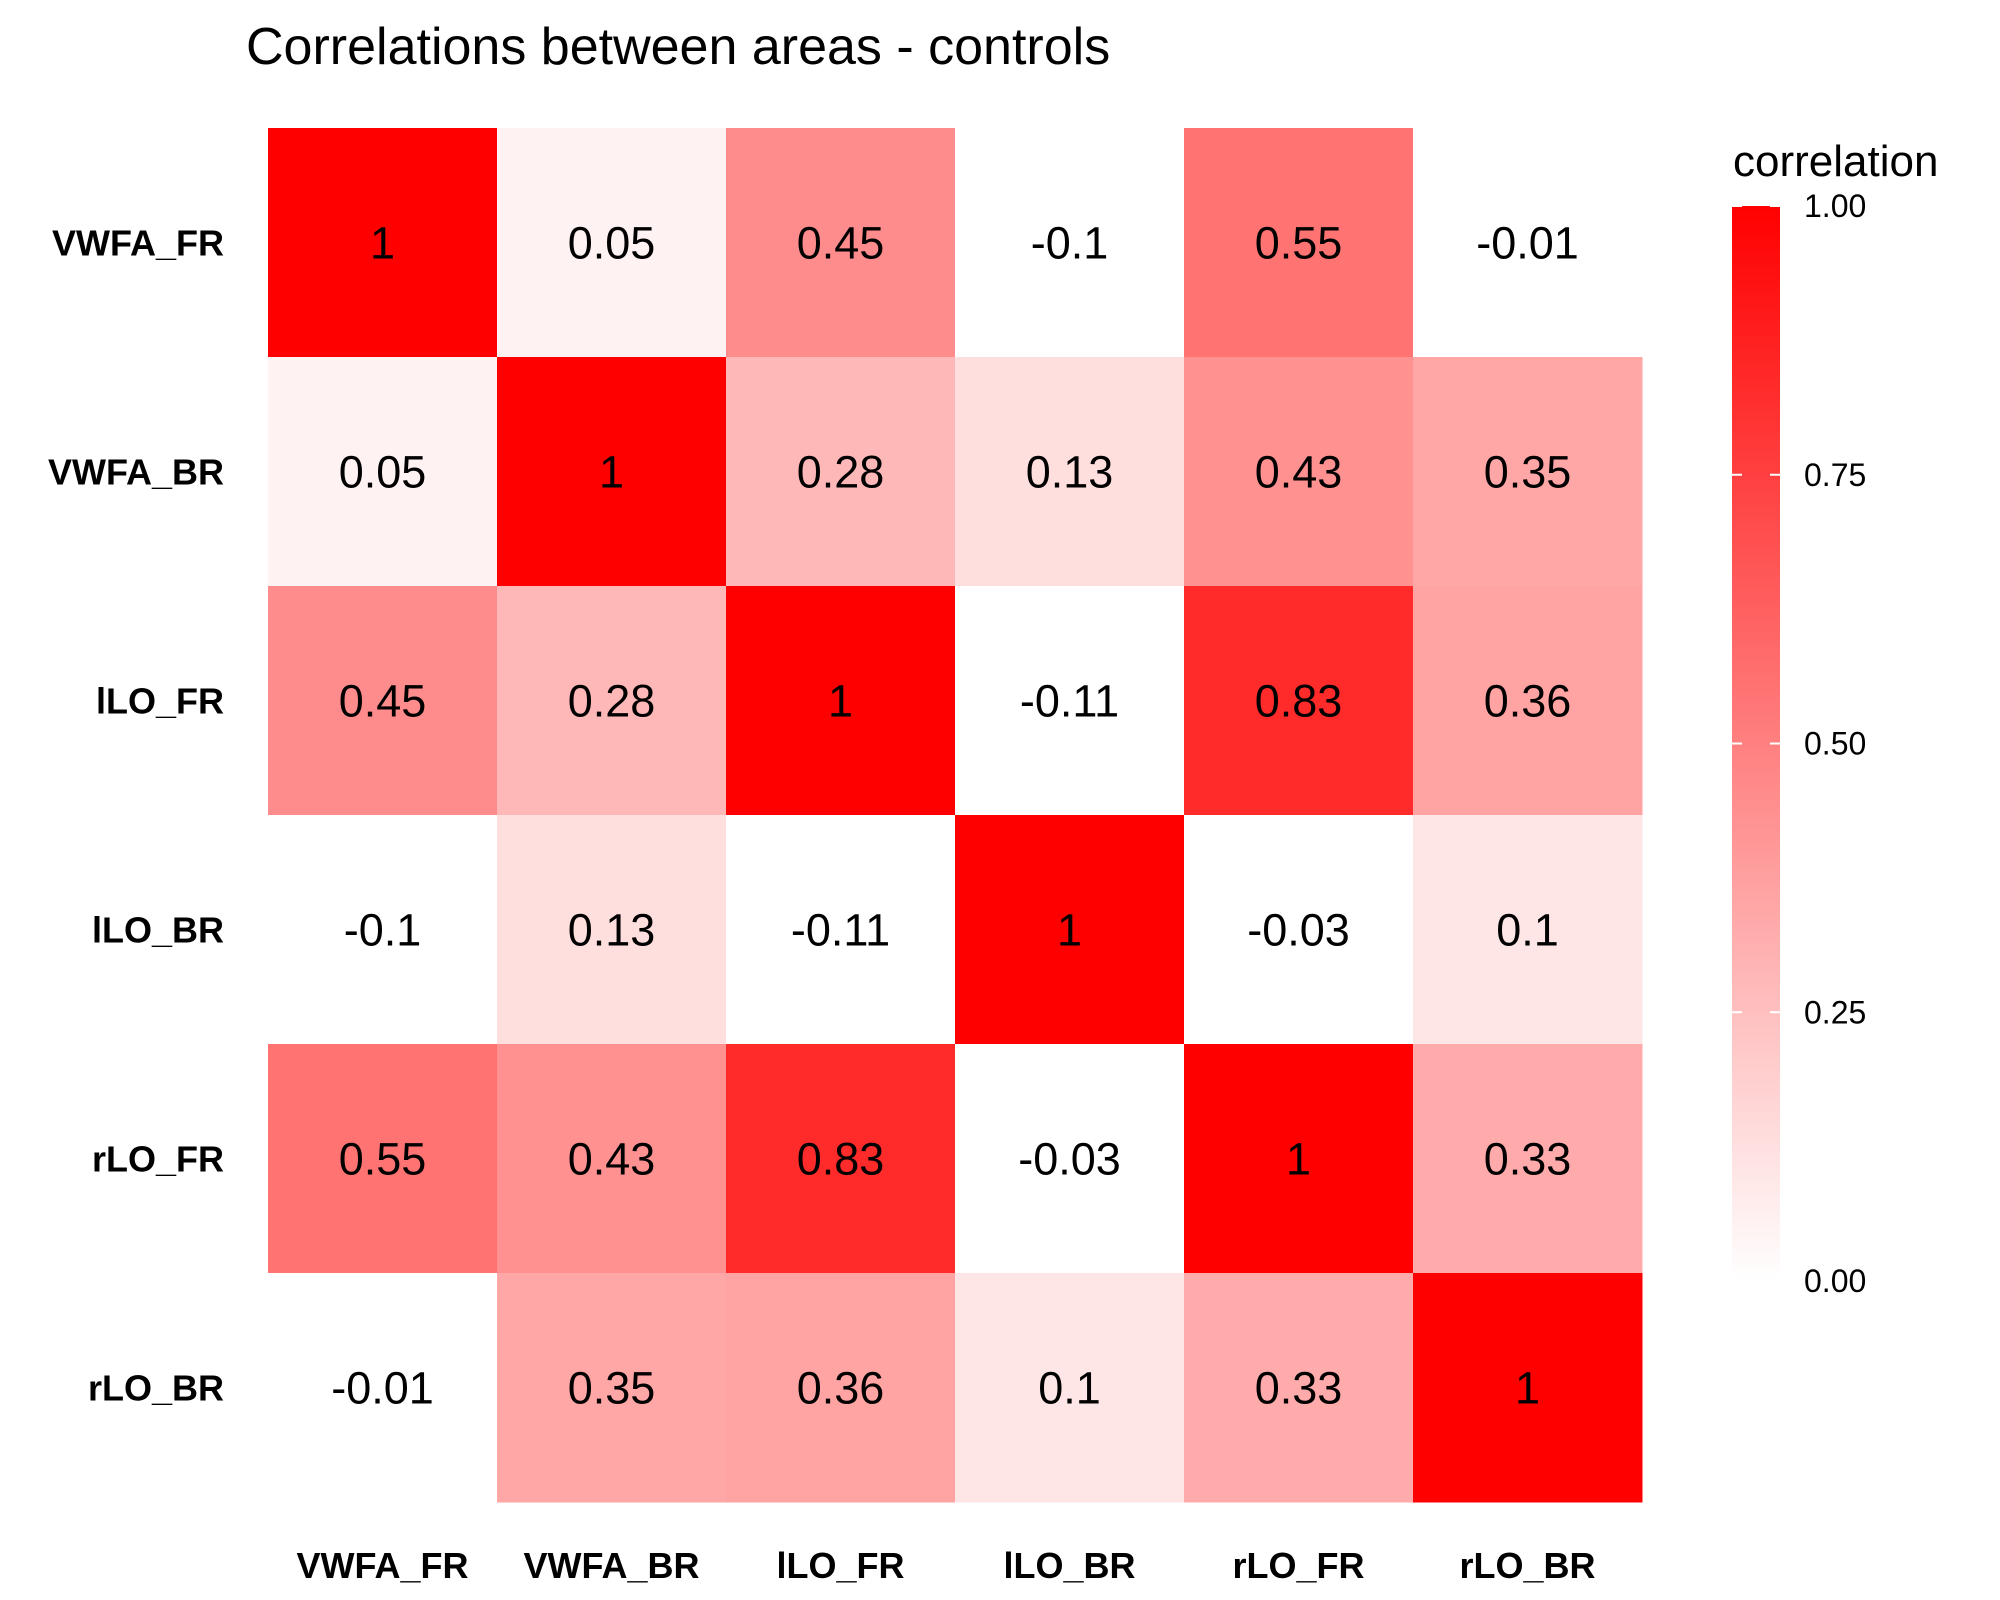  Describe the element at coordinates (158, 930) in the screenshot. I see `row-label: lLO_BR` at that location.